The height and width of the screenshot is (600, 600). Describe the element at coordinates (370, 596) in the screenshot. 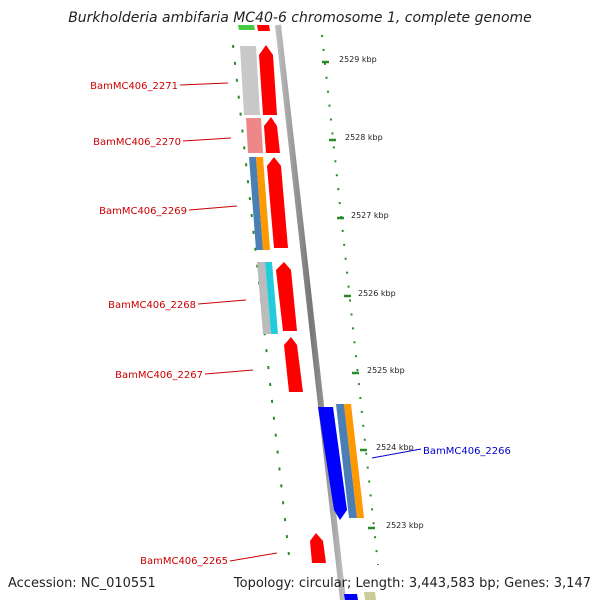

I see `olive-feature-partial` at that location.